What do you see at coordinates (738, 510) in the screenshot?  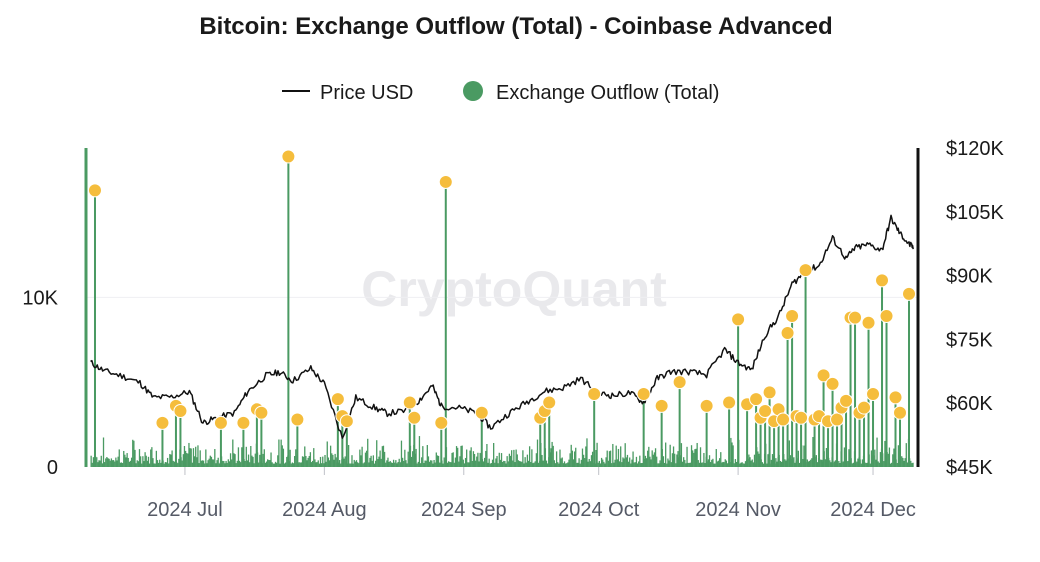 I see `x-tick-label: 2024 Nov` at bounding box center [738, 510].